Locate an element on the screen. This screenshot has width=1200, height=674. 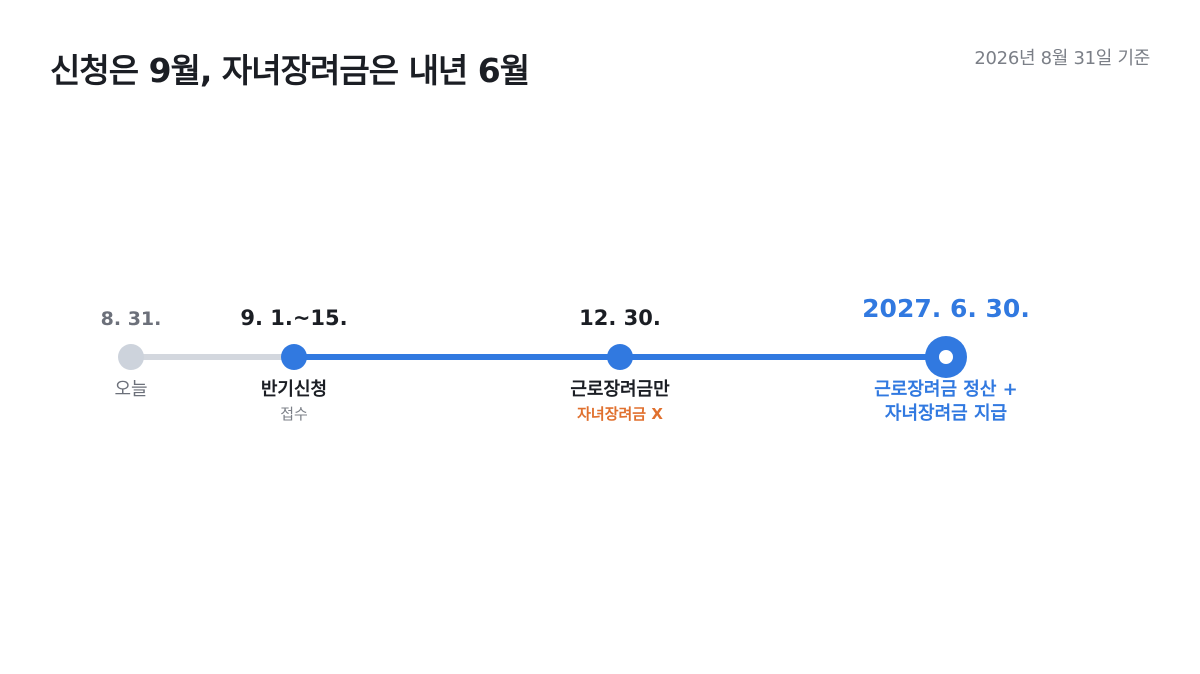
milestone-node-final is located at coordinates (946, 357).